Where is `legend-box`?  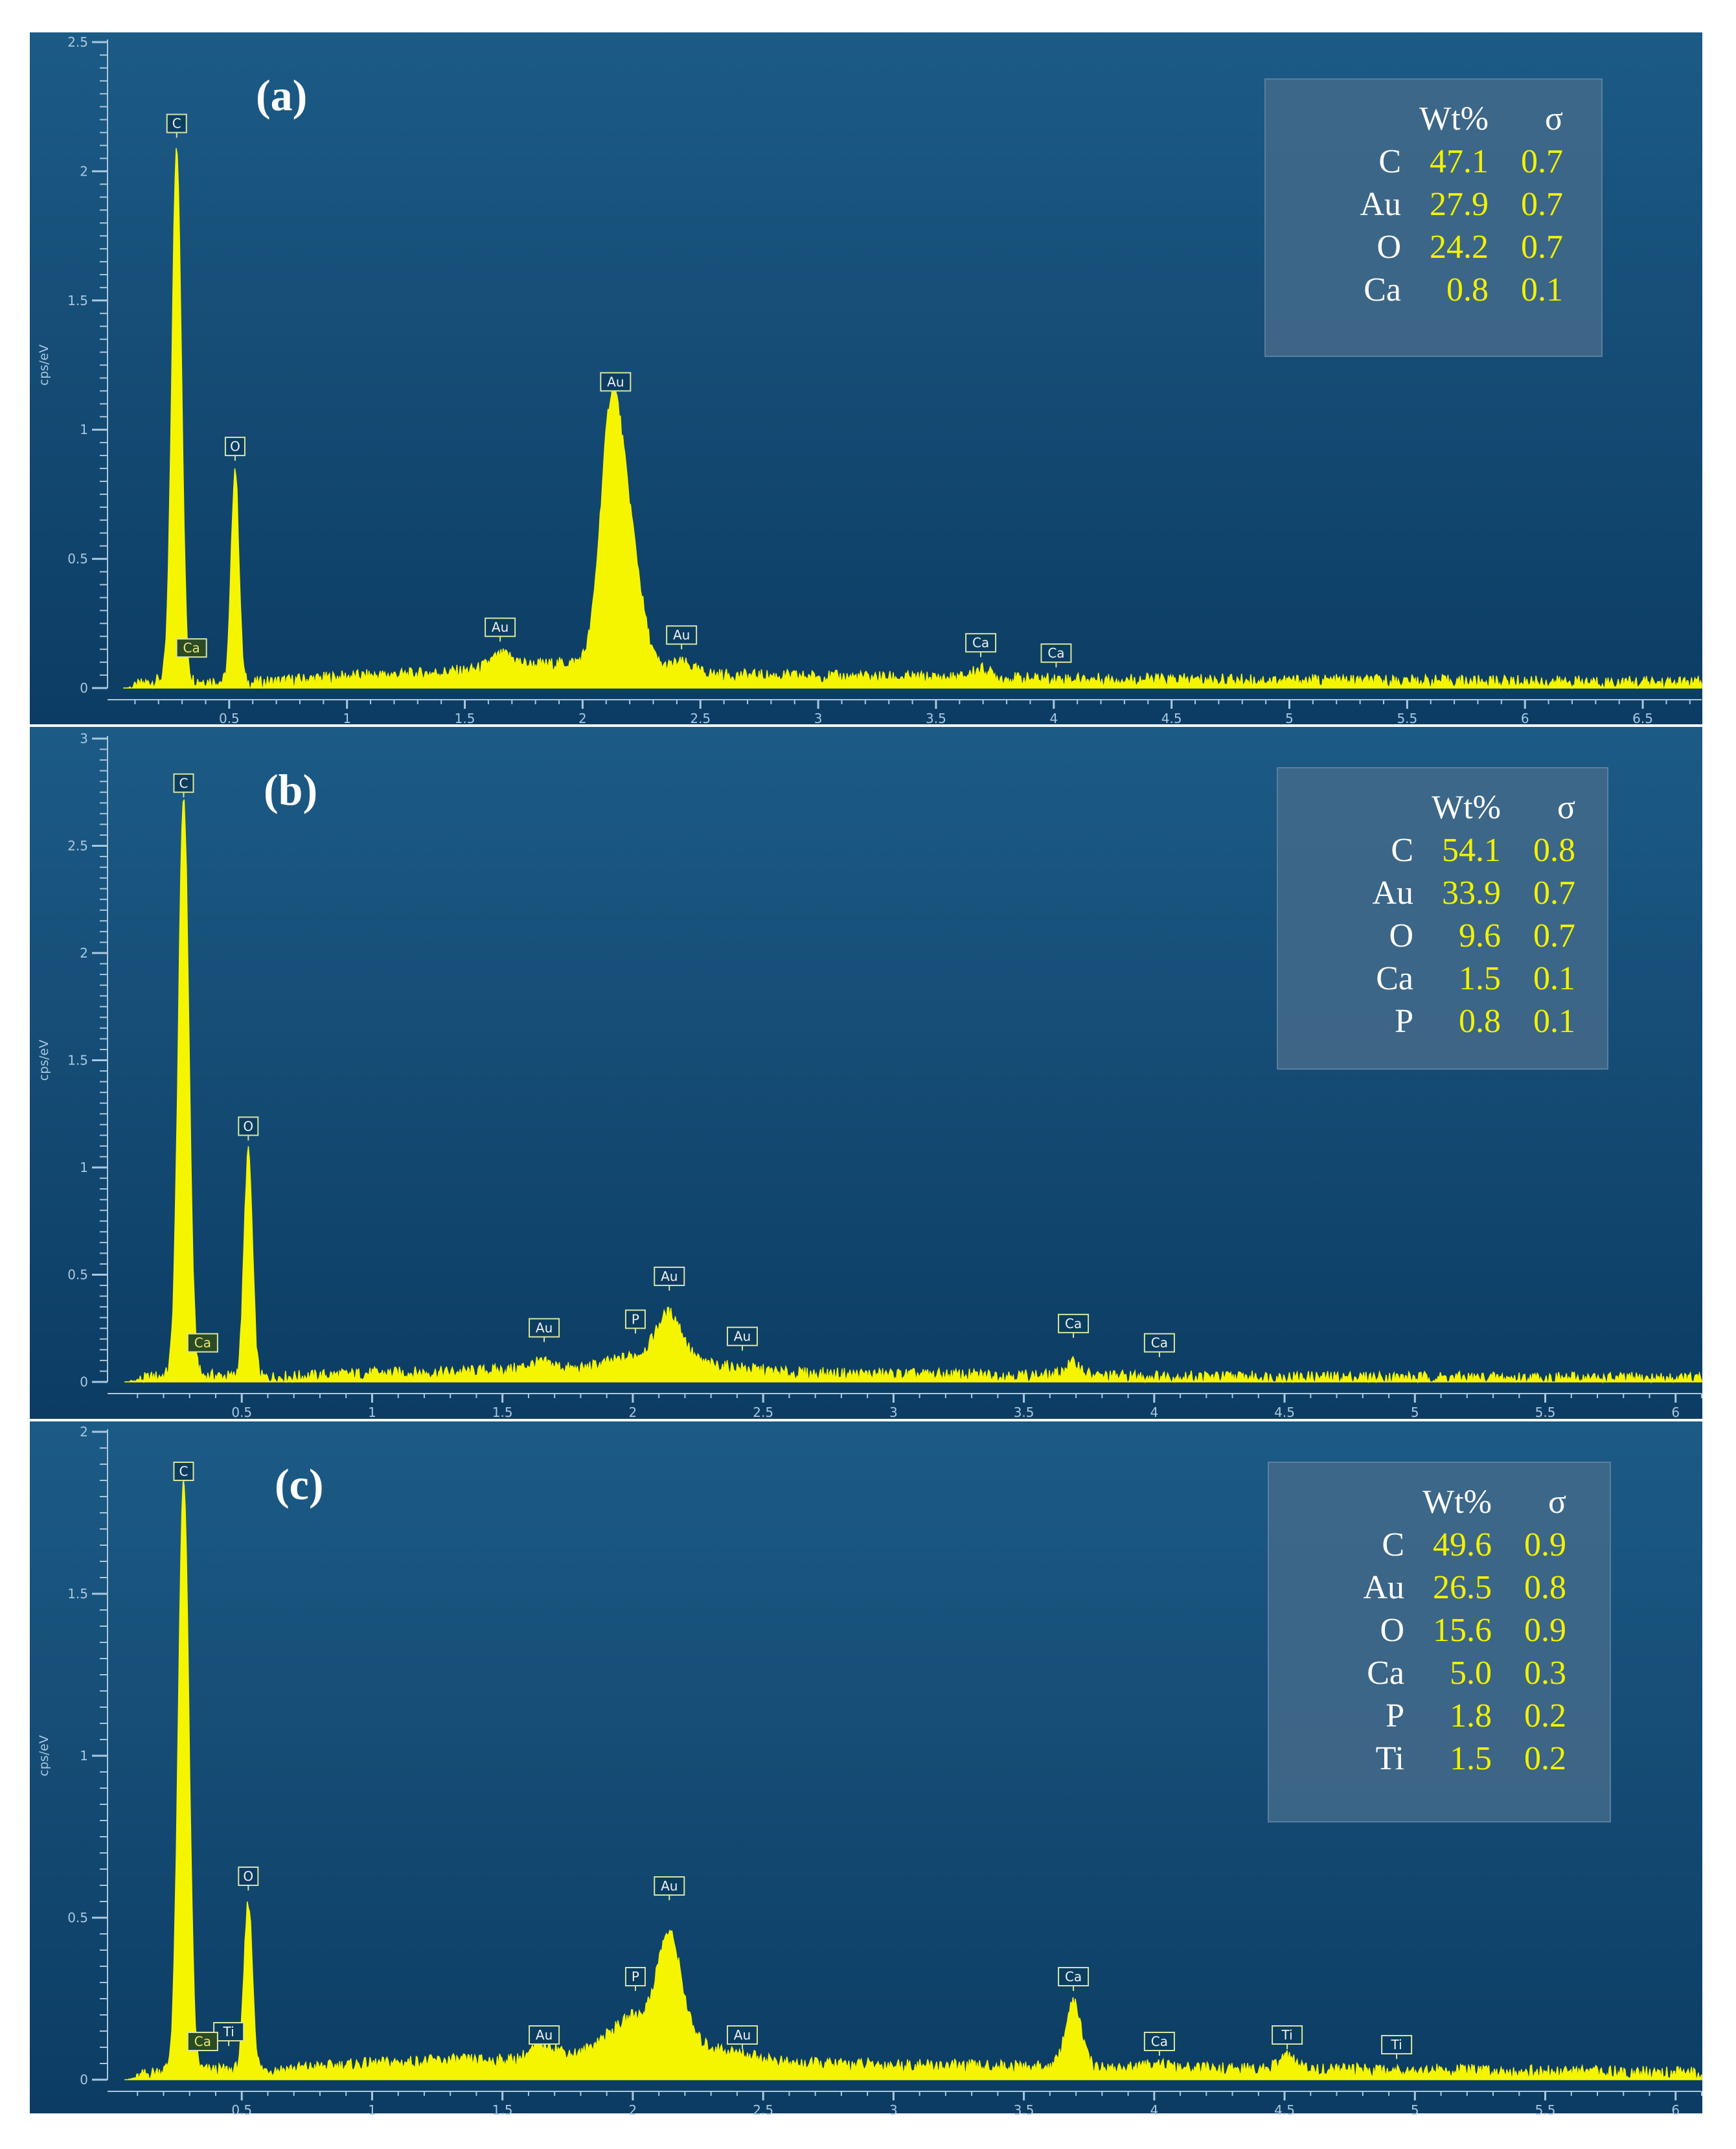 legend-box is located at coordinates (1439, 1642).